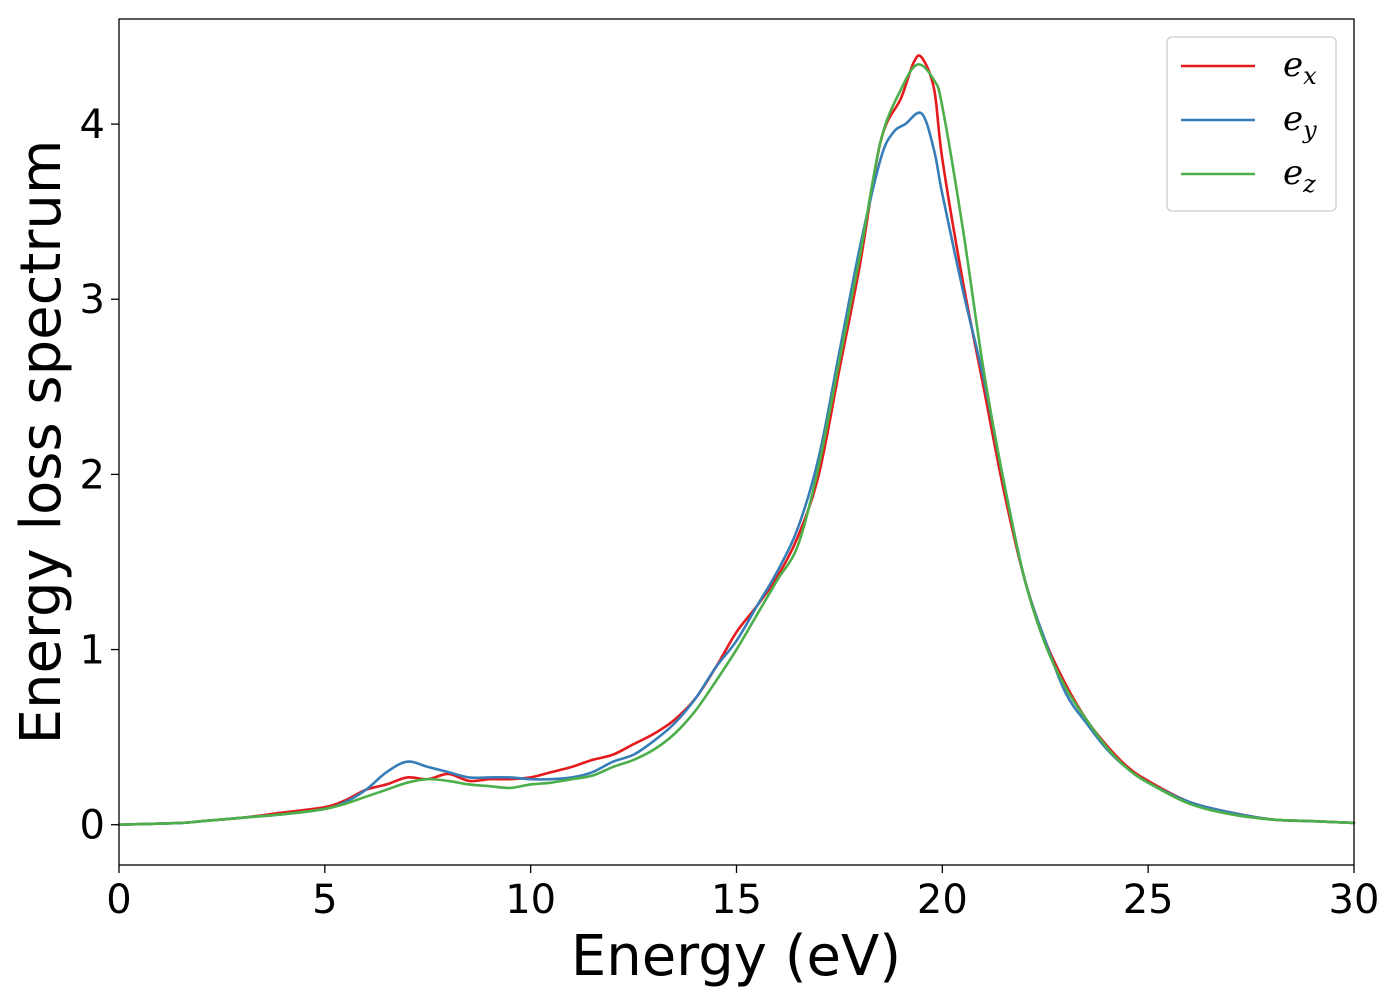  I want to click on y-axis-ticks: 0 1 2 3 4, so click(99, 475).